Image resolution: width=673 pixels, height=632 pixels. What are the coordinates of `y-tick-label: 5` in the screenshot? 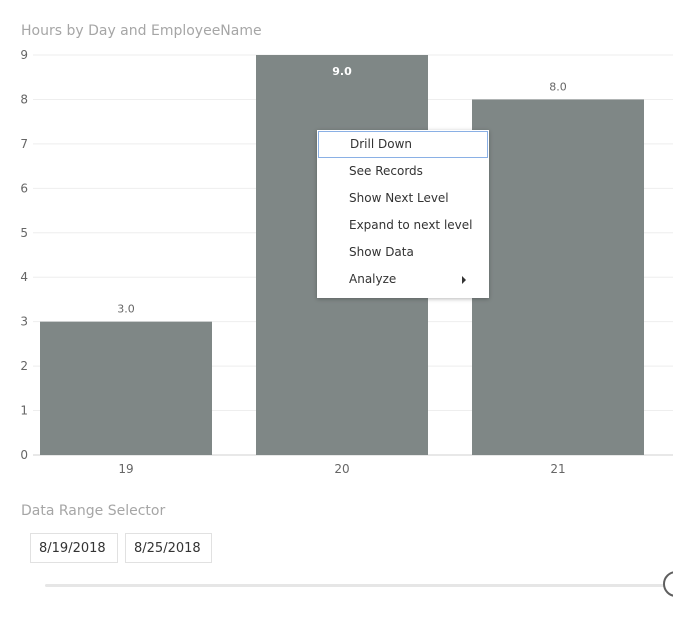 It's located at (24, 233).